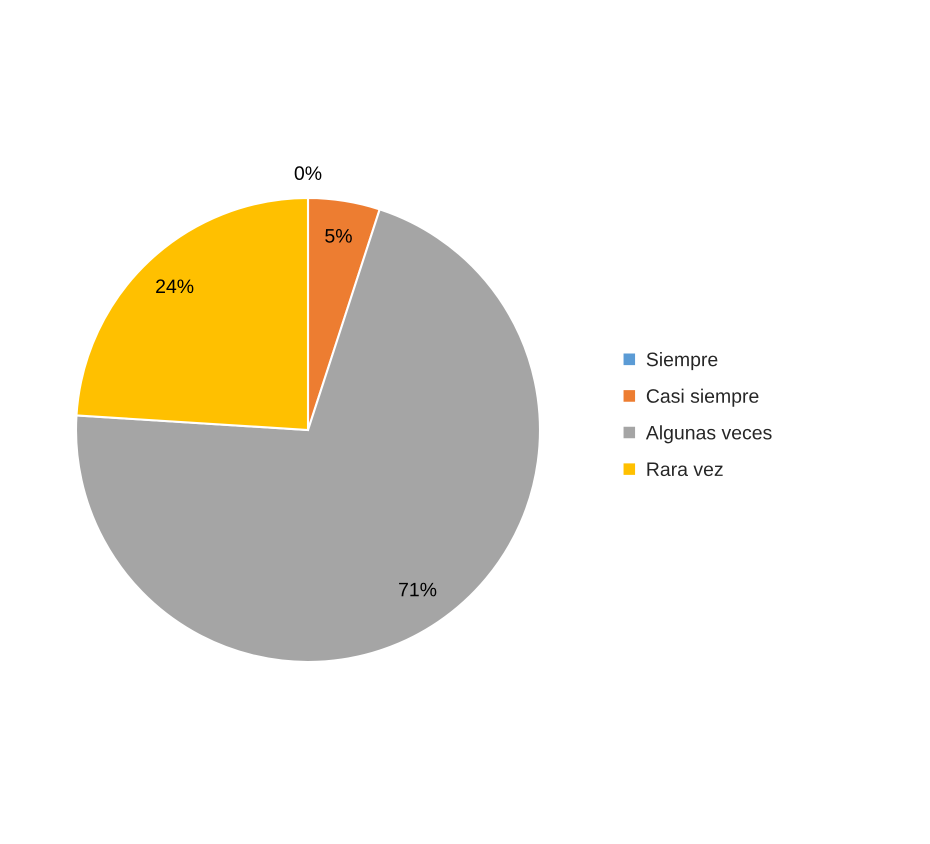 This screenshot has height=844, width=930. I want to click on data-label: 71%, so click(417, 589).